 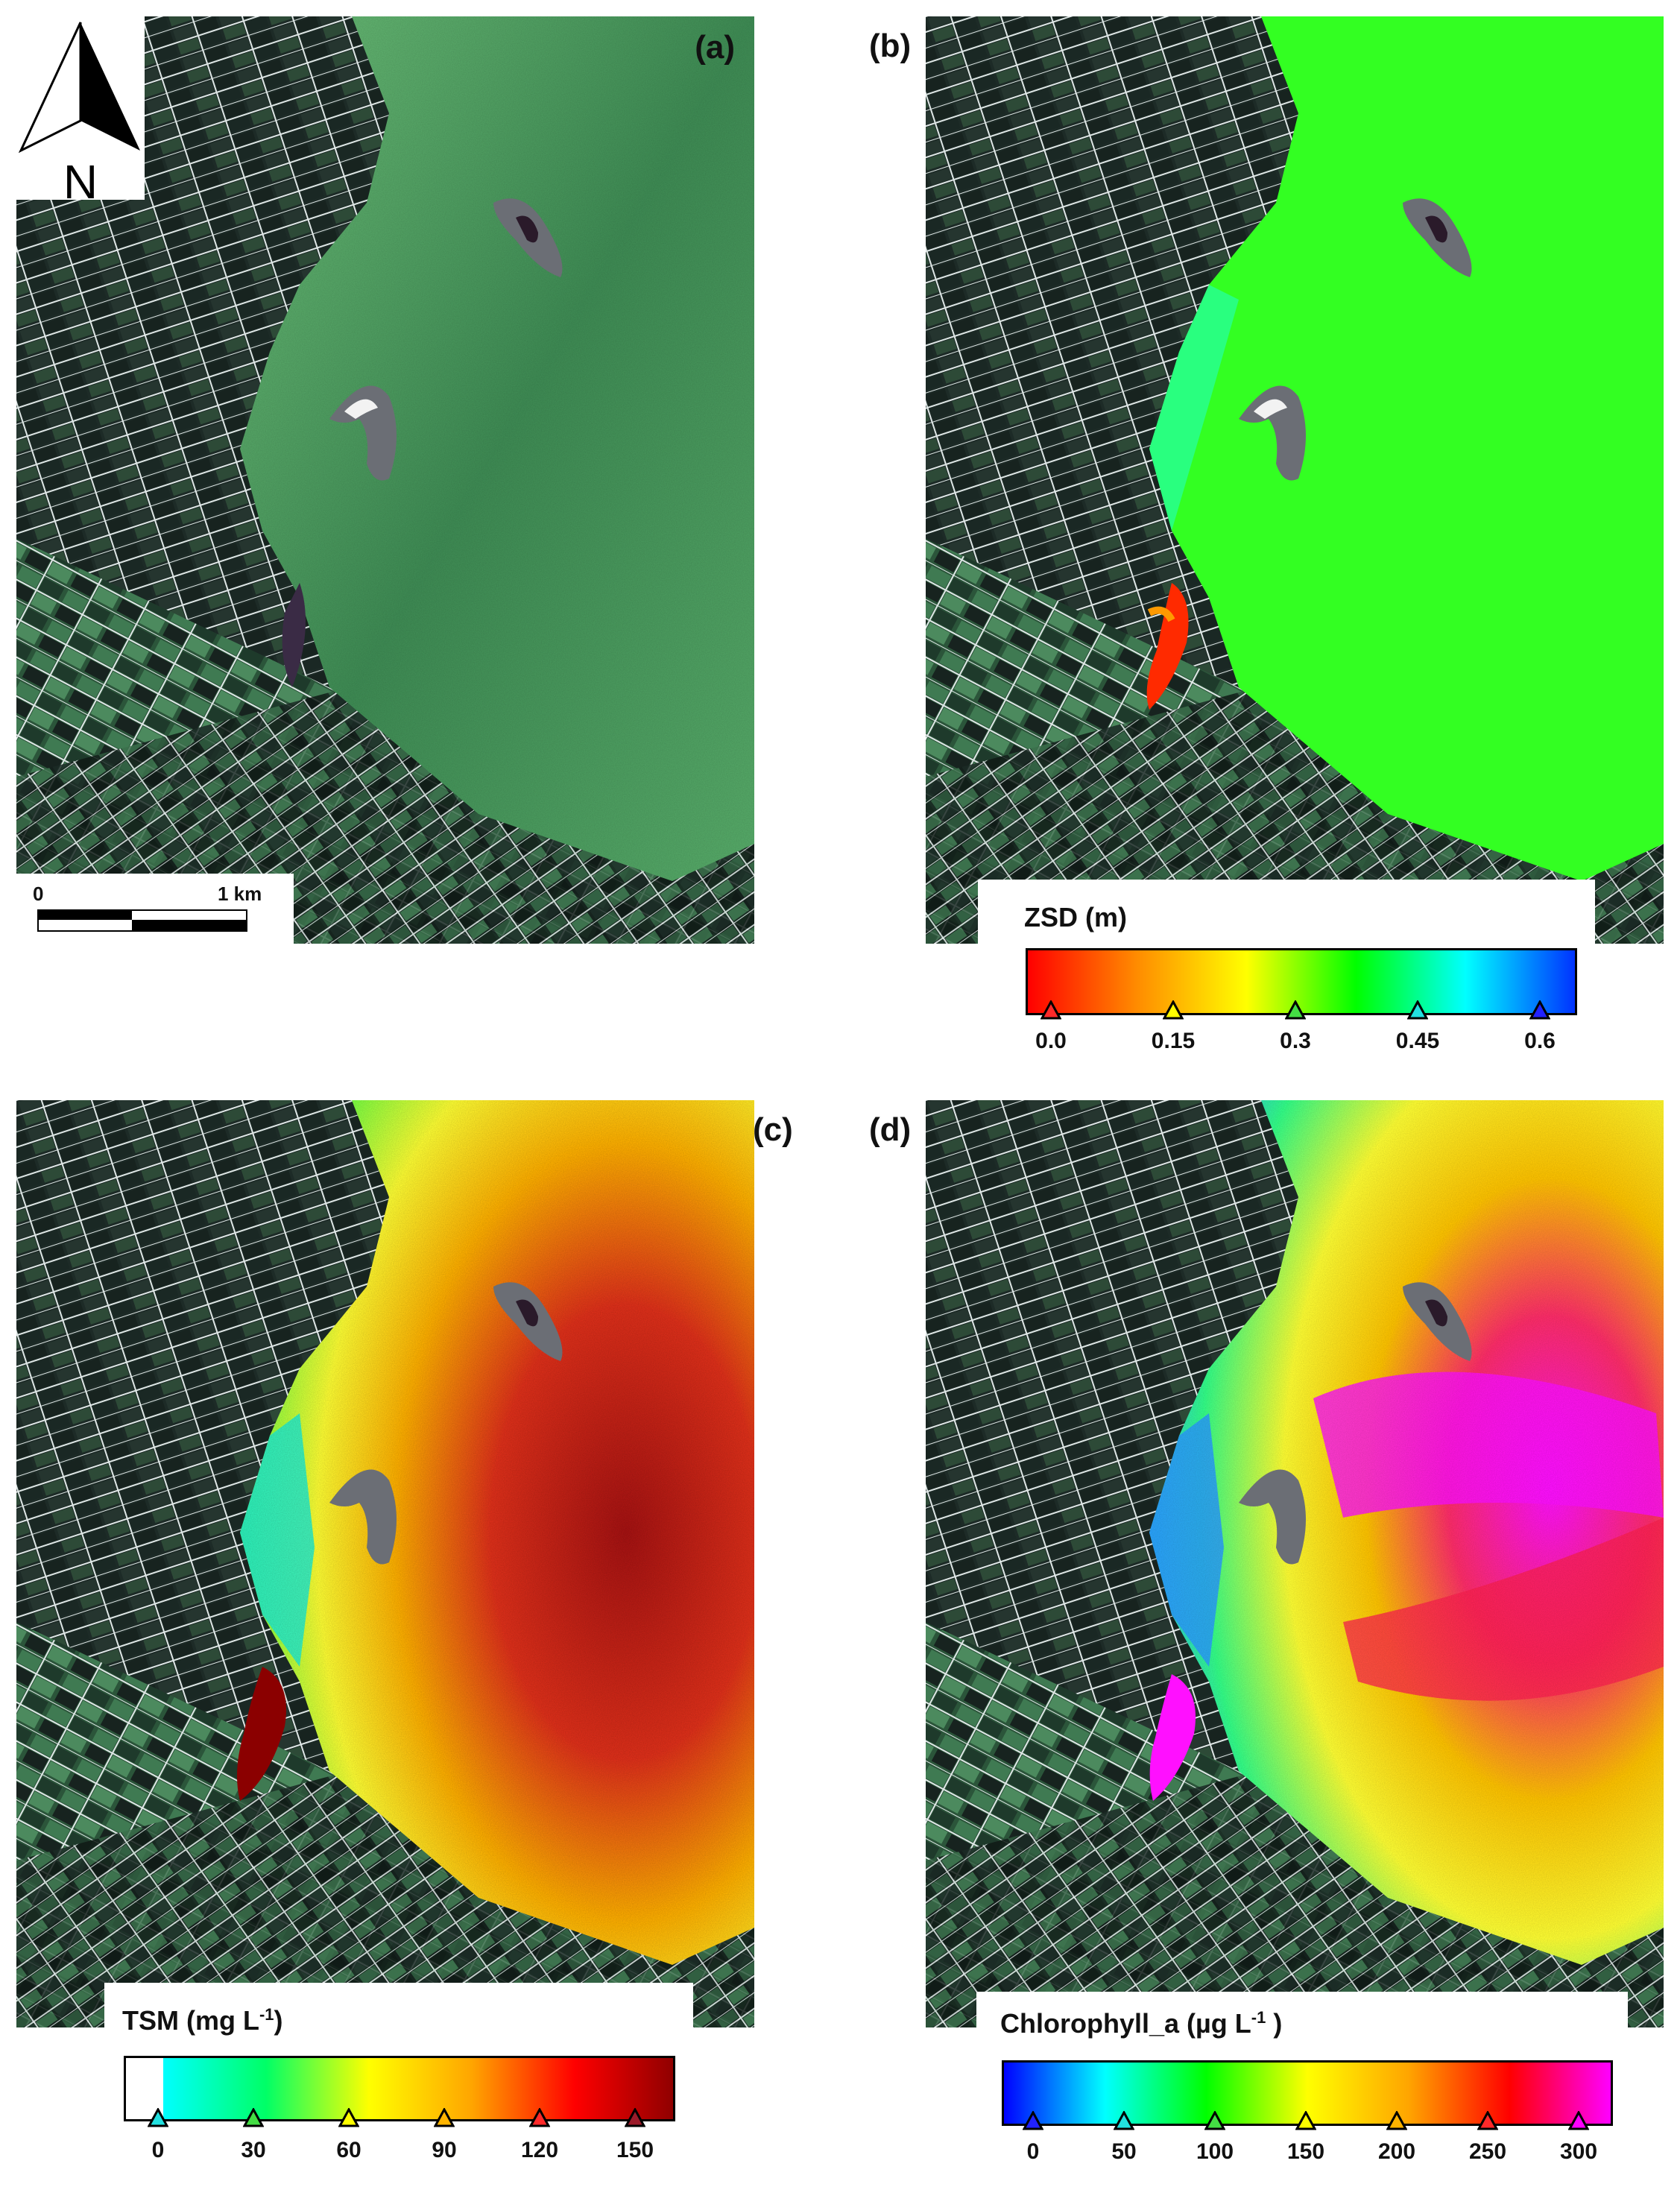 What do you see at coordinates (1033, 2151) in the screenshot?
I see `chl-tick-label: 0` at bounding box center [1033, 2151].